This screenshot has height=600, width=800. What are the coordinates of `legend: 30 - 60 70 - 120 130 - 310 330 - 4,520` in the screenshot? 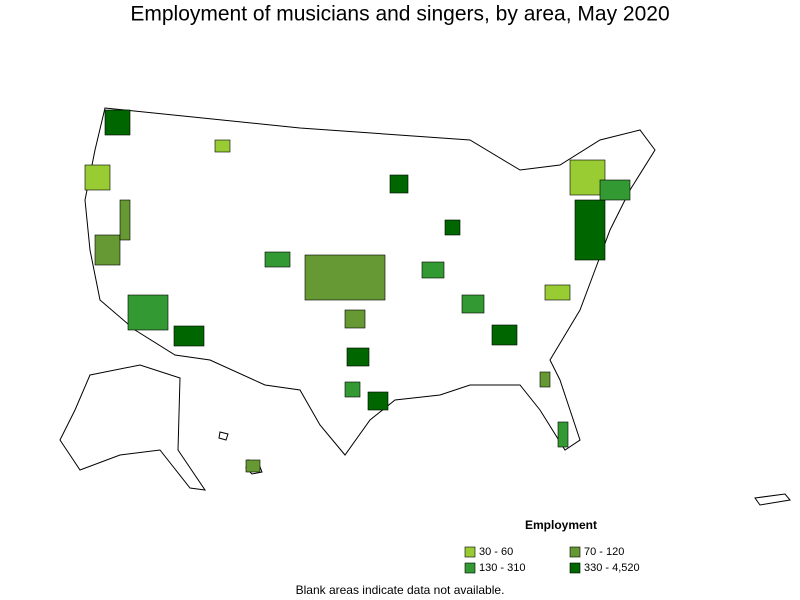 It's located at (552, 560).